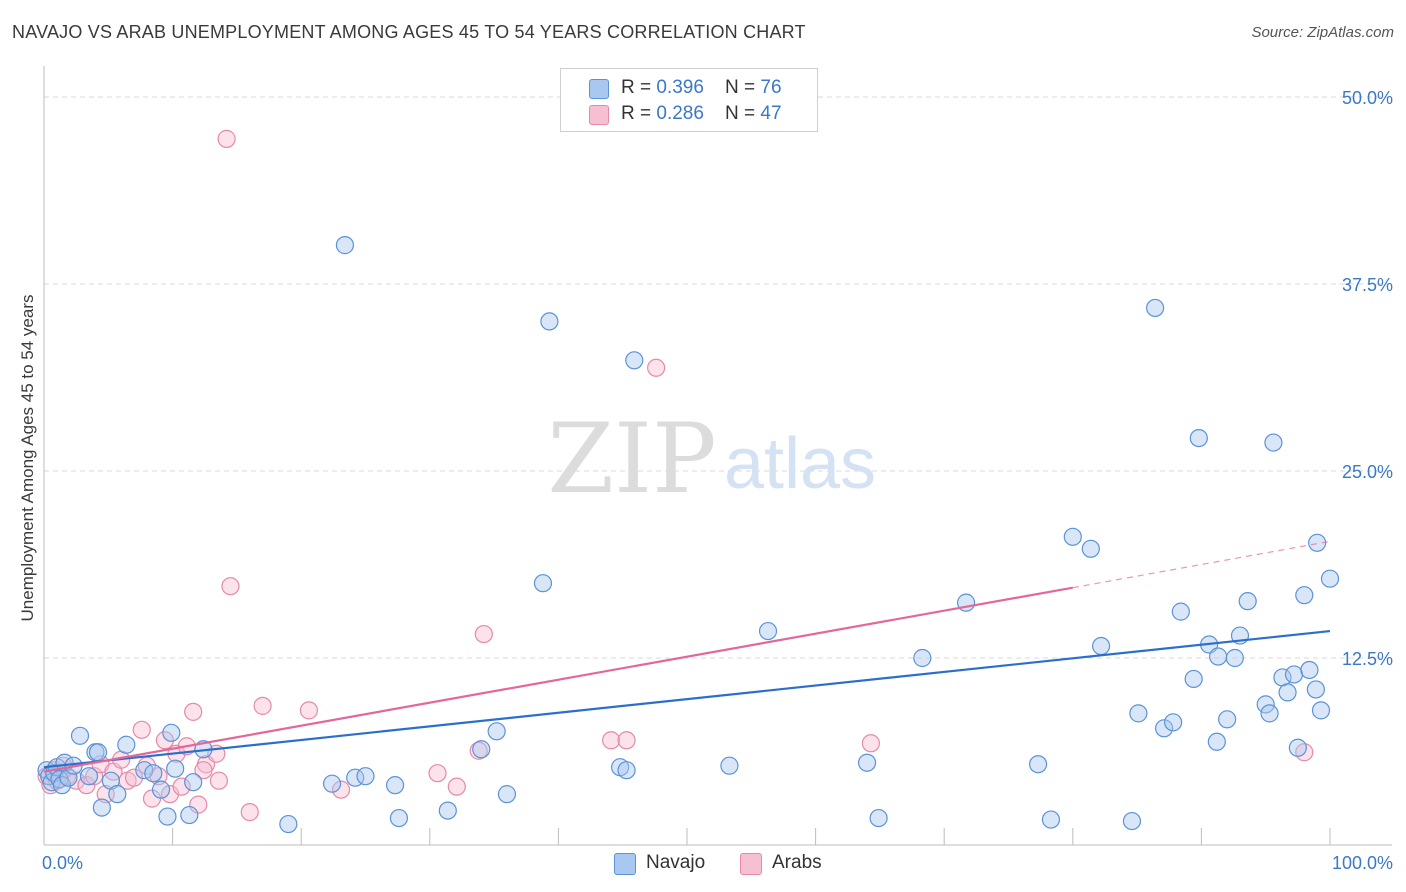 This screenshot has width=1406, height=892. Describe the element at coordinates (771, 87) in the screenshot. I see `navajo-n-value: 76` at that location.